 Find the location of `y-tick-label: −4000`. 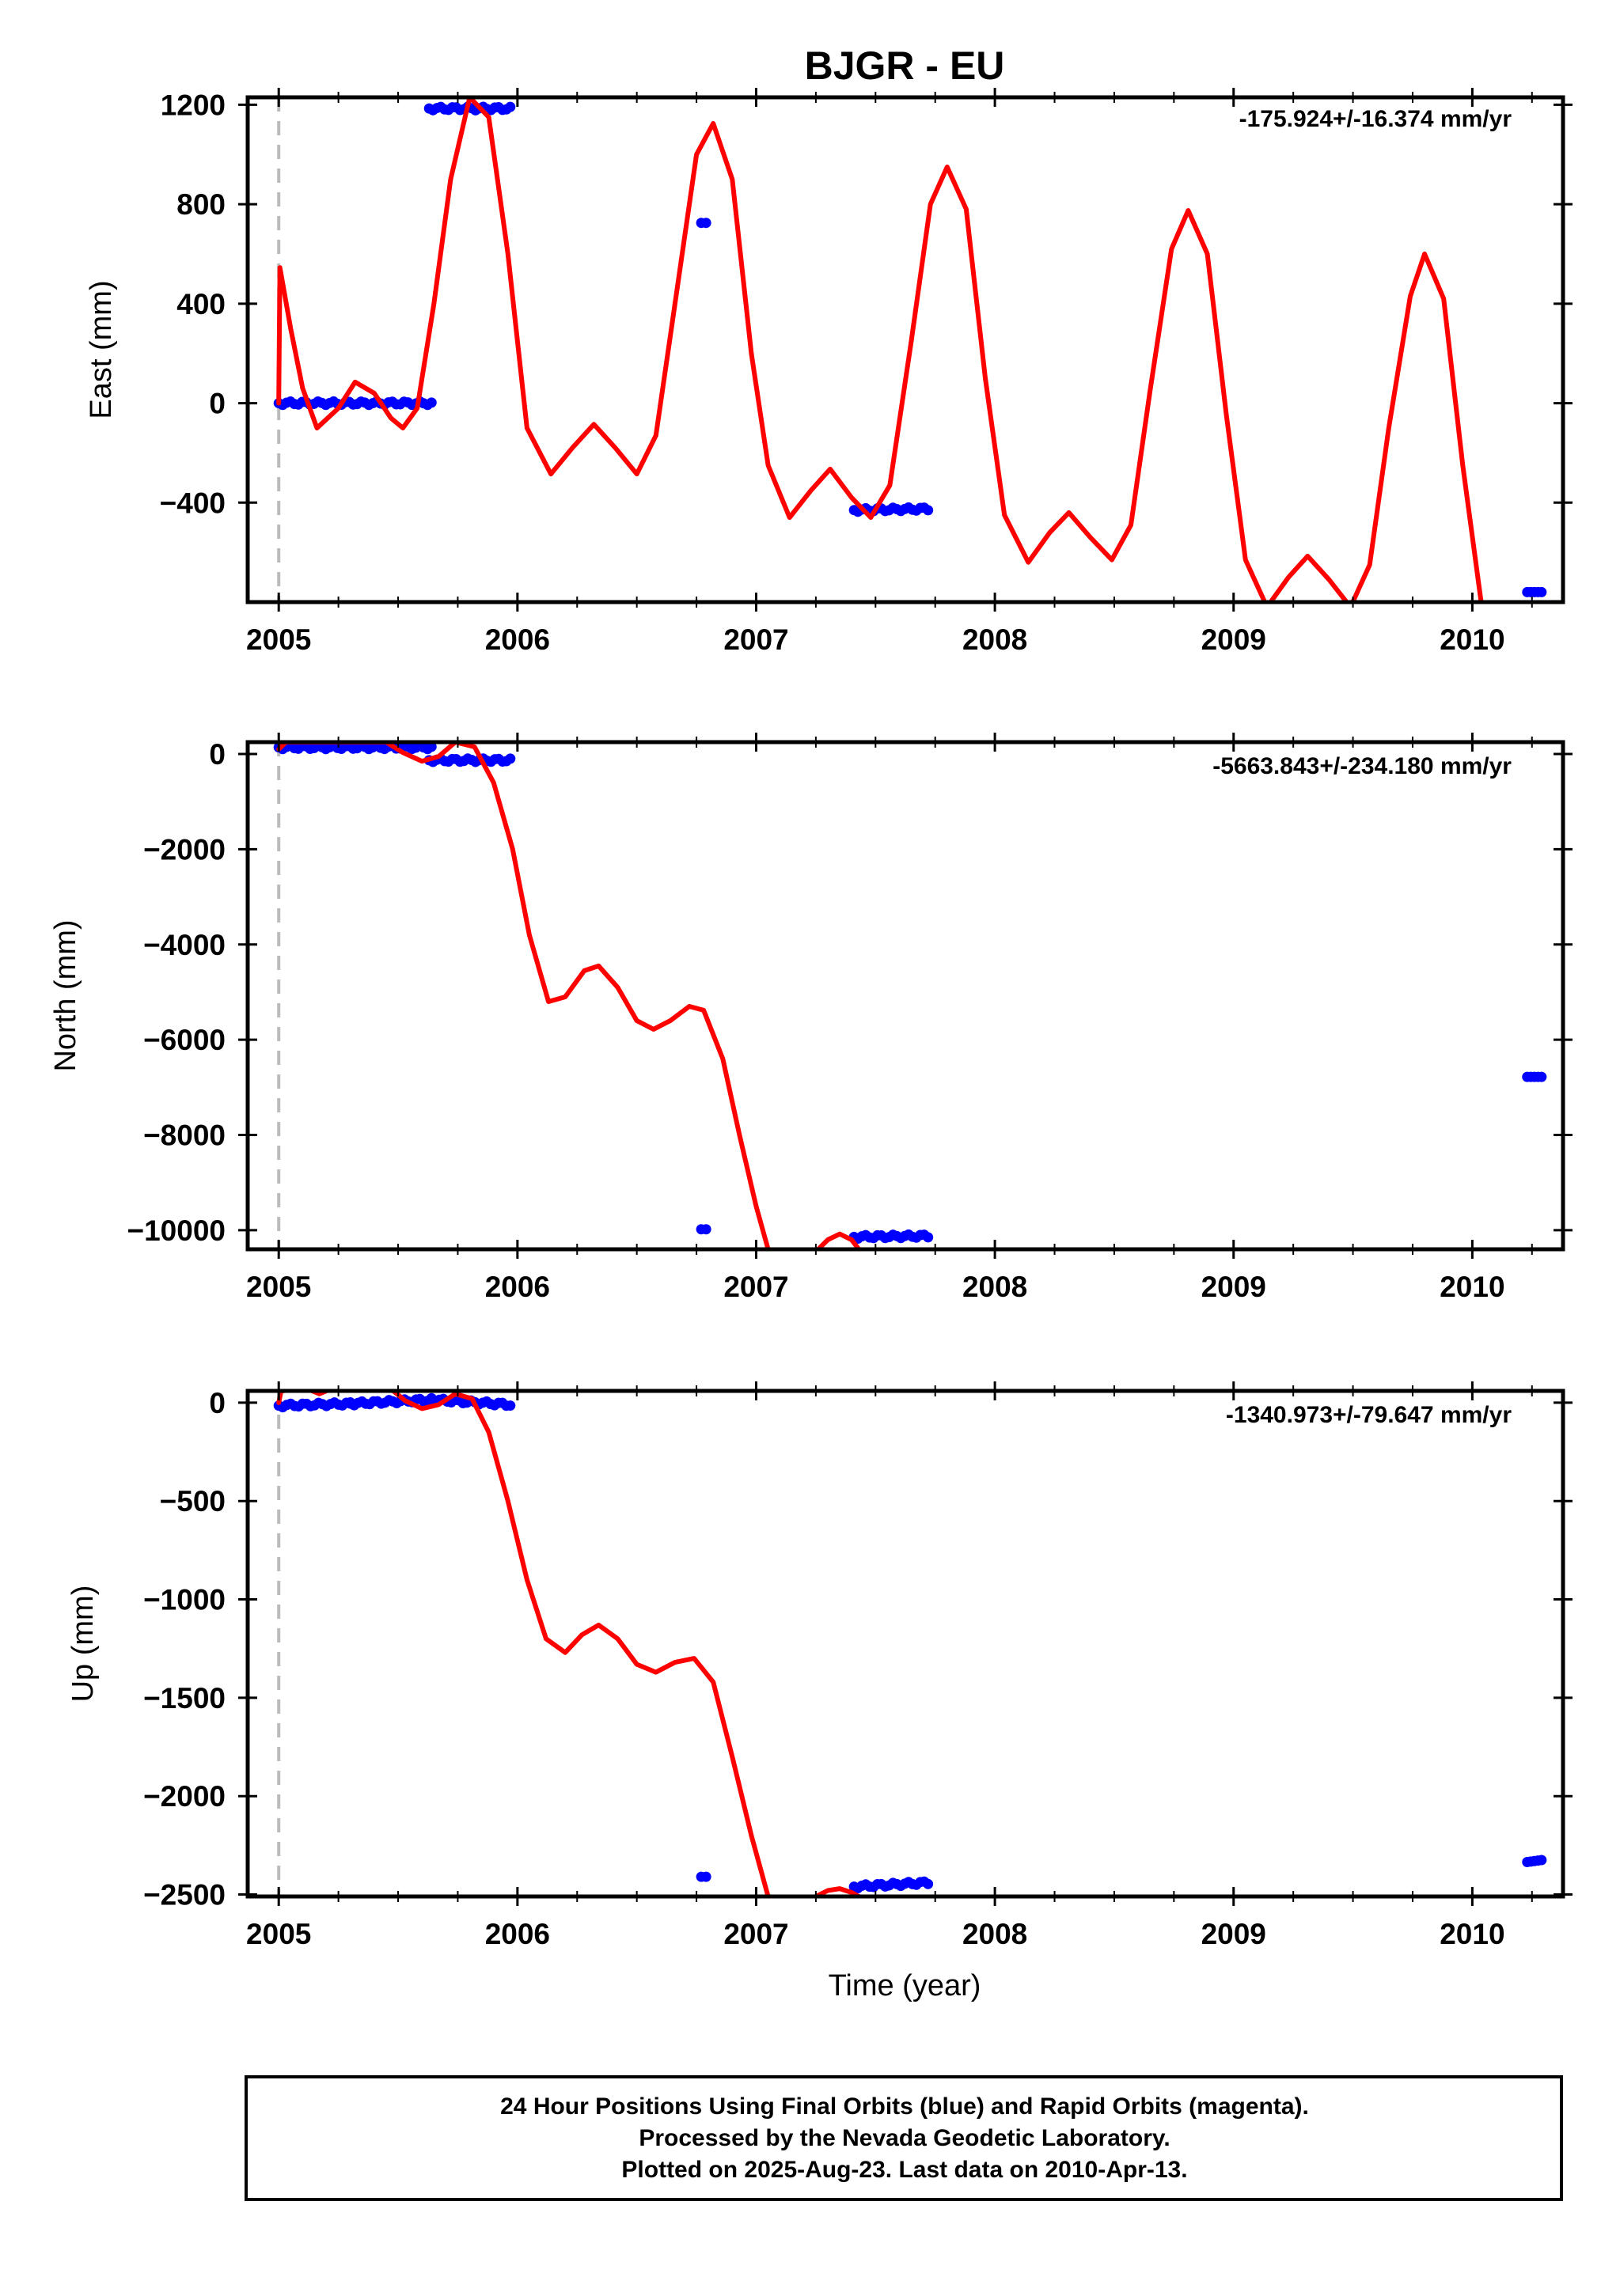

y-tick-label: −4000 is located at coordinates (184, 945).